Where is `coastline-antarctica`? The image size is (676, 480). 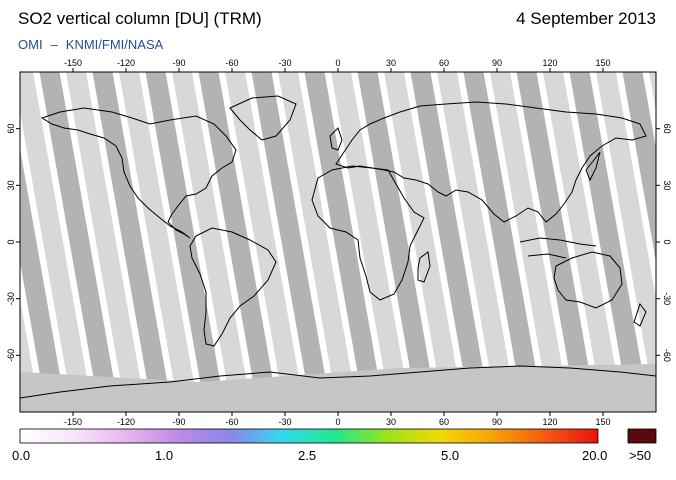 coastline-antarctica is located at coordinates (338, 382).